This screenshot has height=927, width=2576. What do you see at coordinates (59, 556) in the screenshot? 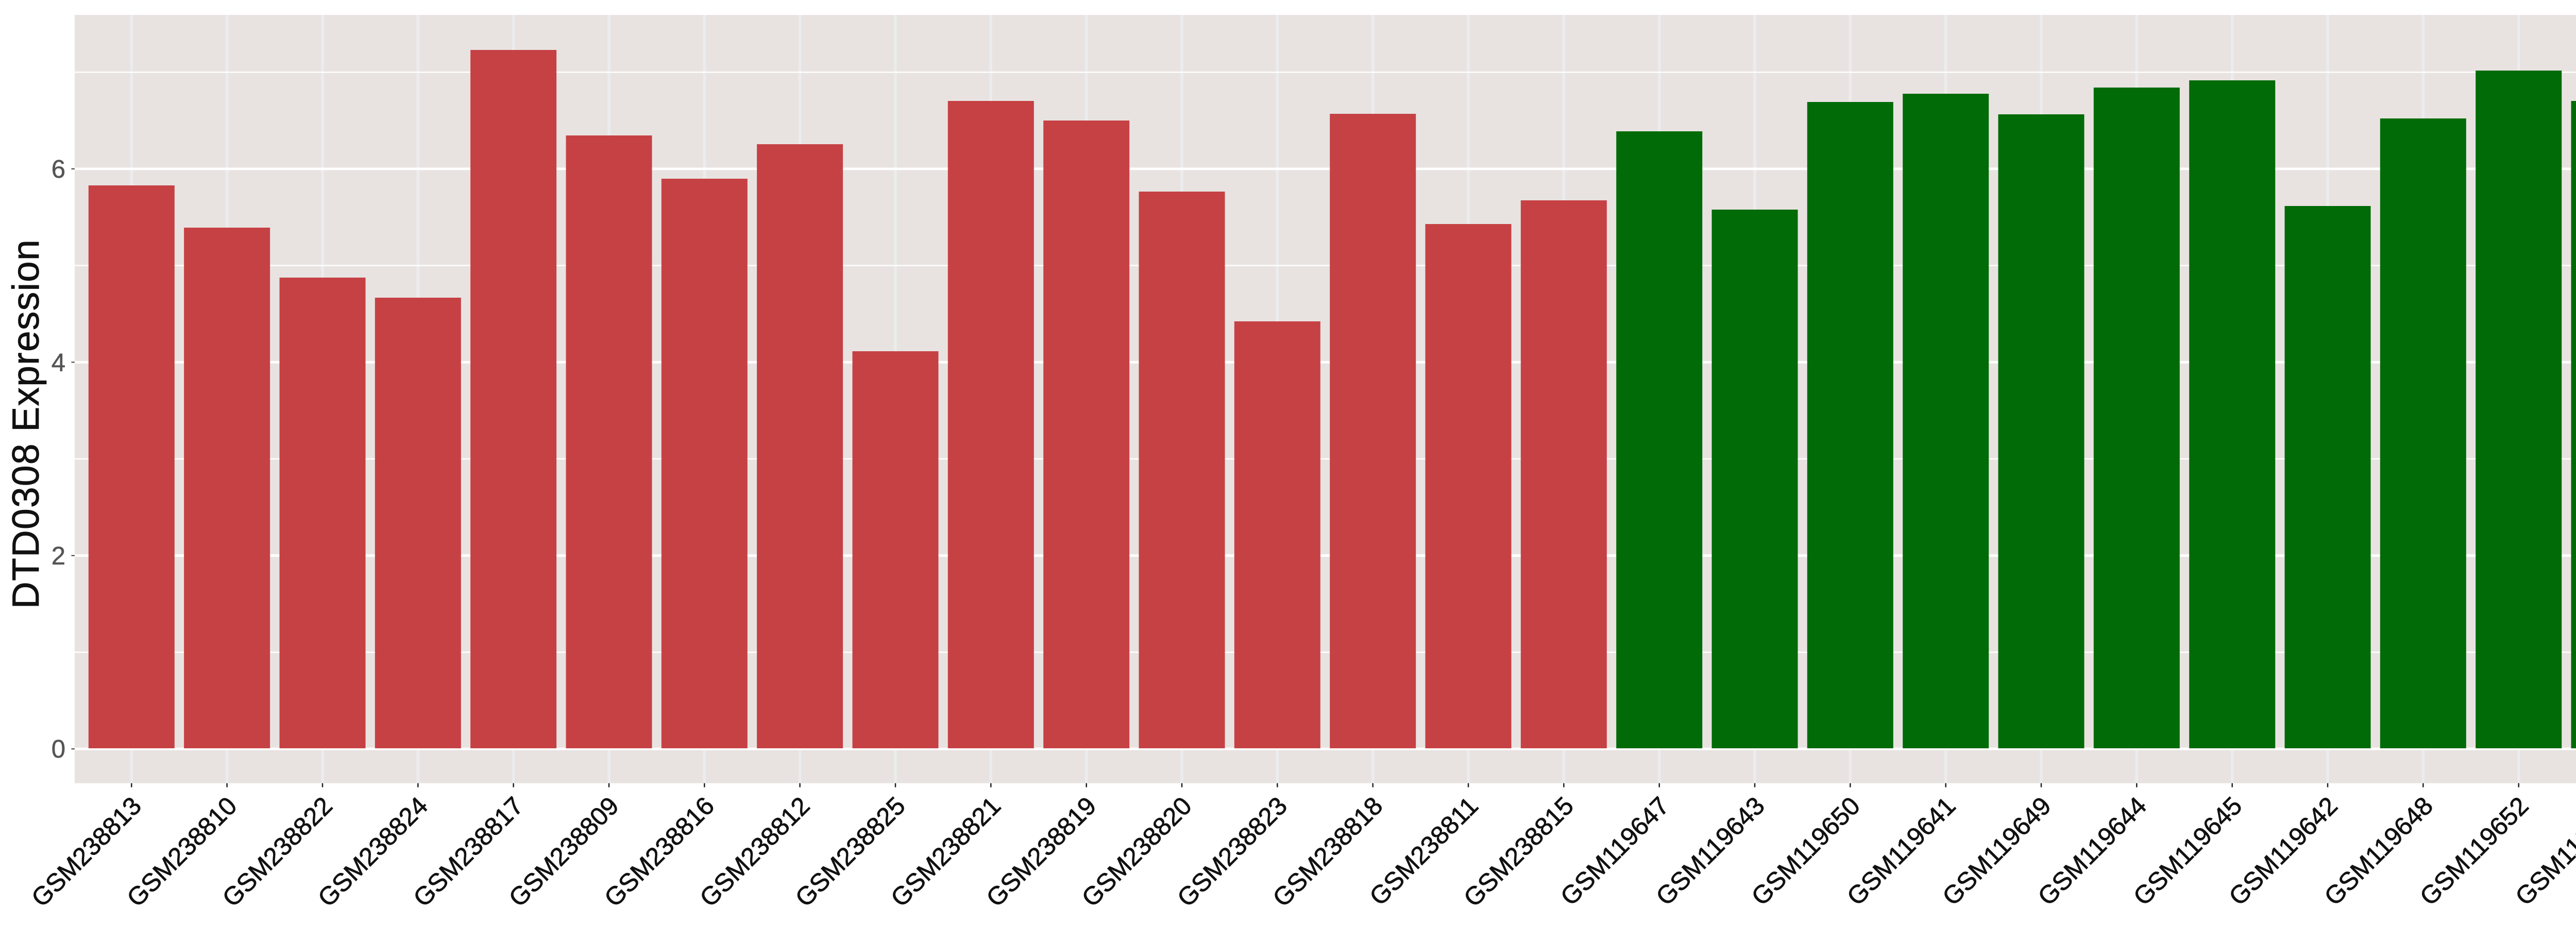
I see `svg-text: 2` at bounding box center [59, 556].